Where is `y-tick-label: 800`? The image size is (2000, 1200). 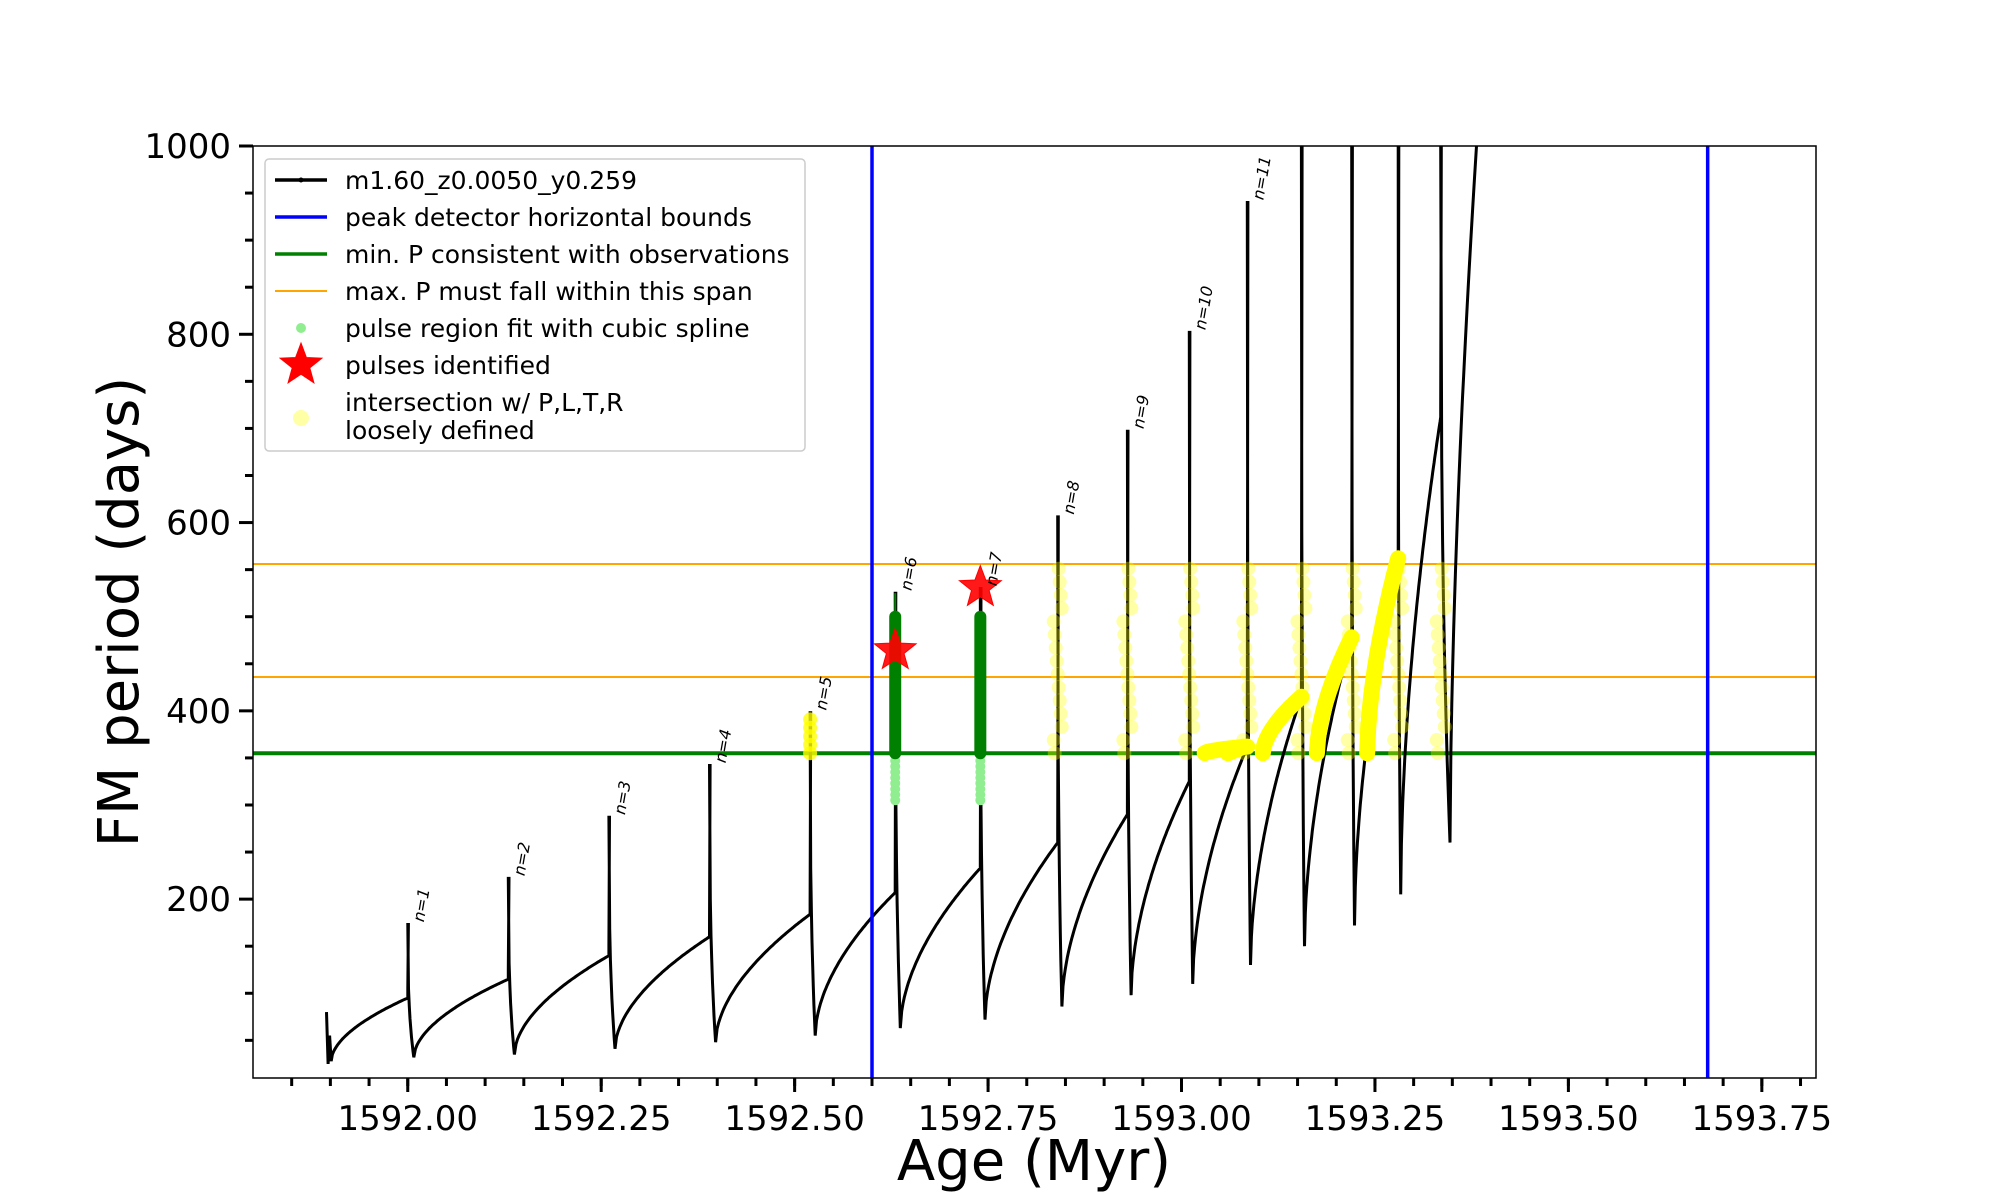
y-tick-label: 800 is located at coordinates (198, 335).